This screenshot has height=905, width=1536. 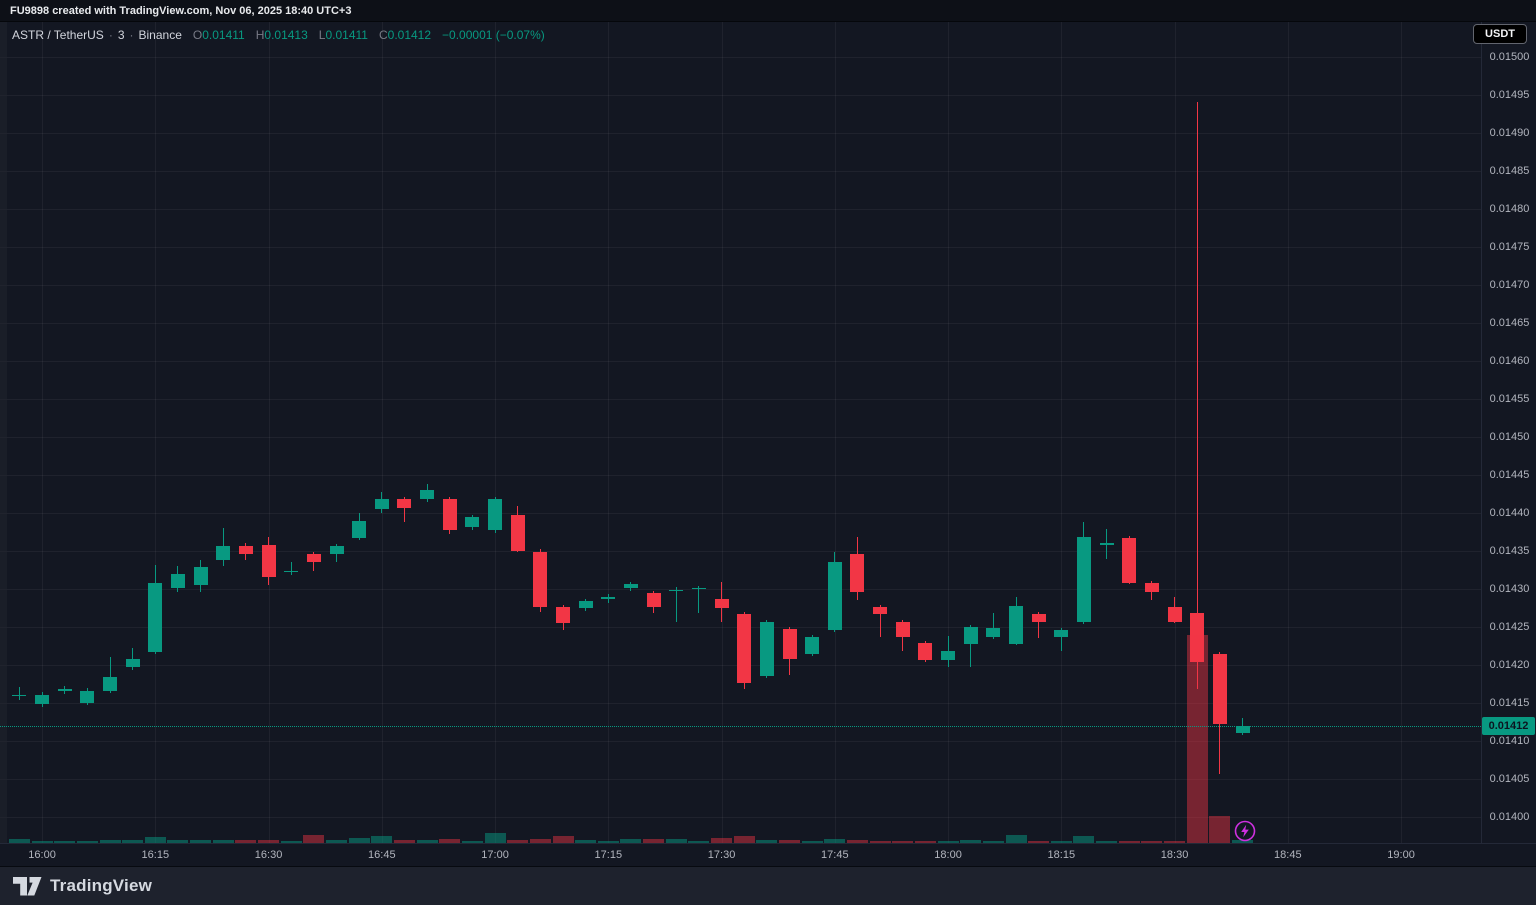 What do you see at coordinates (740, 726) in the screenshot?
I see `current-price-line` at bounding box center [740, 726].